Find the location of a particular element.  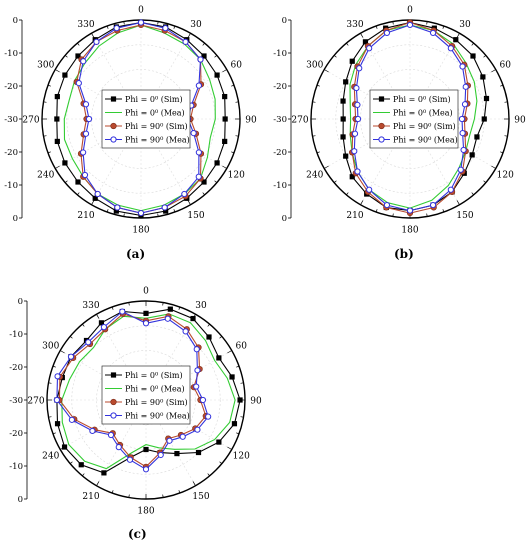

angle-label-30: 30 is located at coordinates (196, 25).